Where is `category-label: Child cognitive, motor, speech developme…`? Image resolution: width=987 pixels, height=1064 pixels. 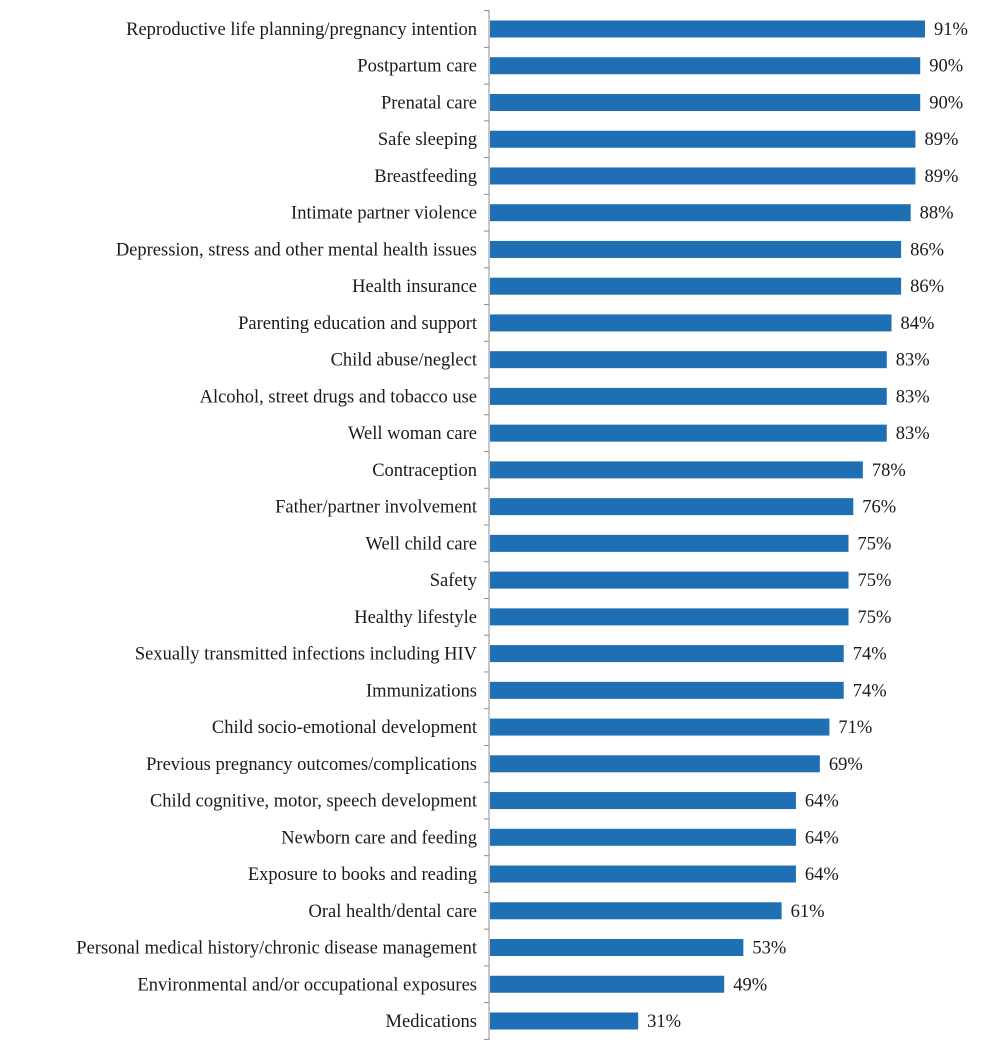
category-label: Child cognitive, motor, speech developme… is located at coordinates (314, 802).